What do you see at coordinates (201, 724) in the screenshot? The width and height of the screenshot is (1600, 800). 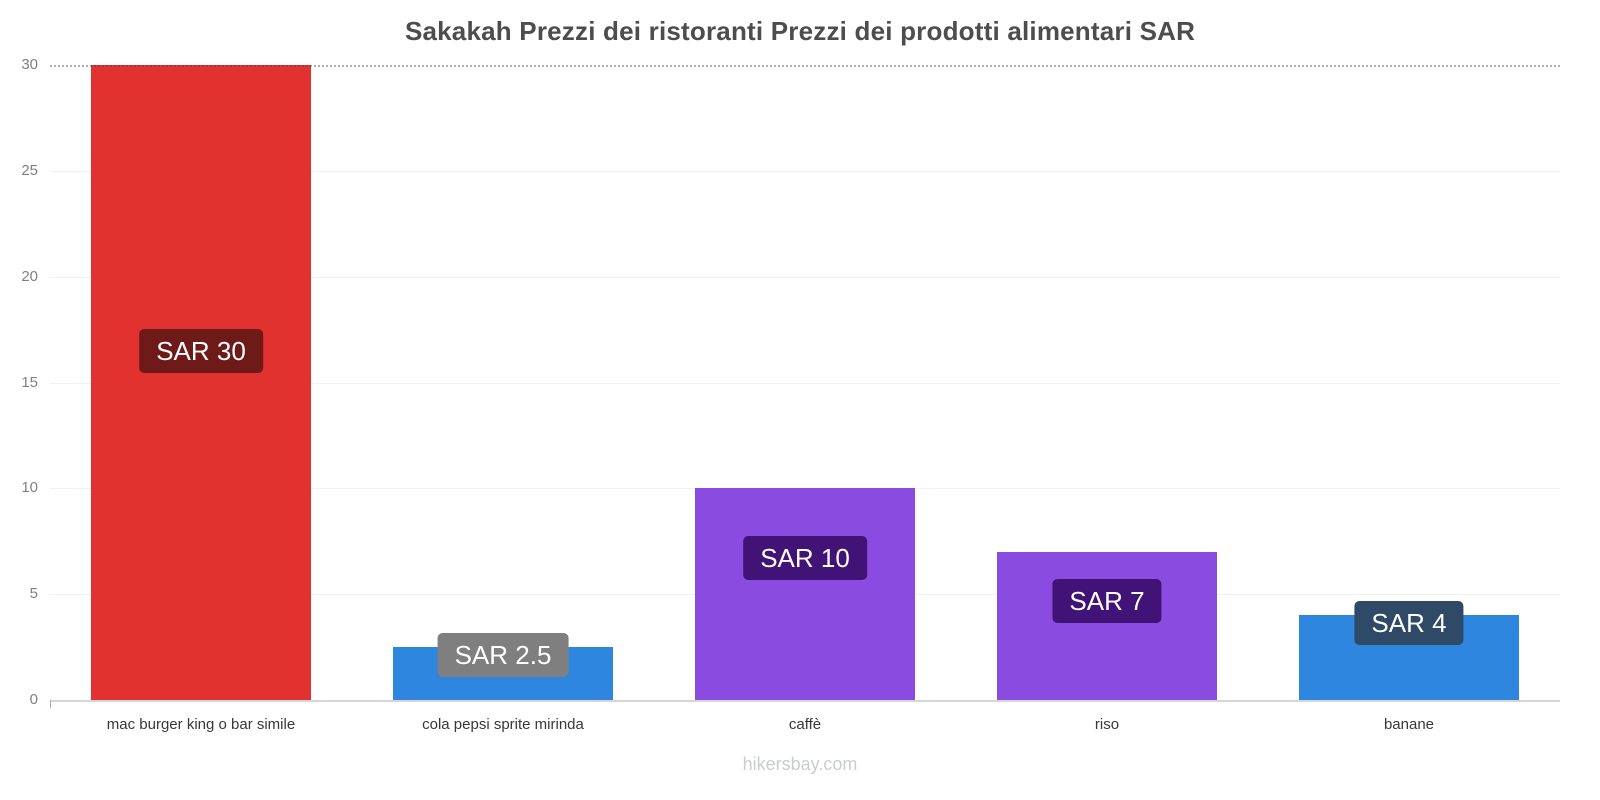 I see `x-category-label: mac burger king o bar simile` at bounding box center [201, 724].